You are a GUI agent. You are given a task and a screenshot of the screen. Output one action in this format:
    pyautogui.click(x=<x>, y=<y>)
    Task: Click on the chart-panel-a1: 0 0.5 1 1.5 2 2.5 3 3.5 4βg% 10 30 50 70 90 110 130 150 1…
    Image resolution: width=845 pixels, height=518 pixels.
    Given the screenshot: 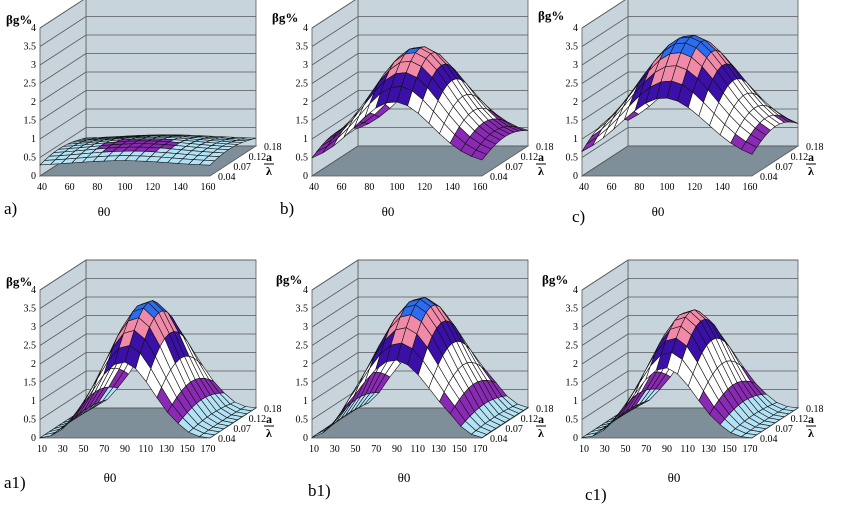 What is the action you would take?
    pyautogui.click(x=143, y=375)
    